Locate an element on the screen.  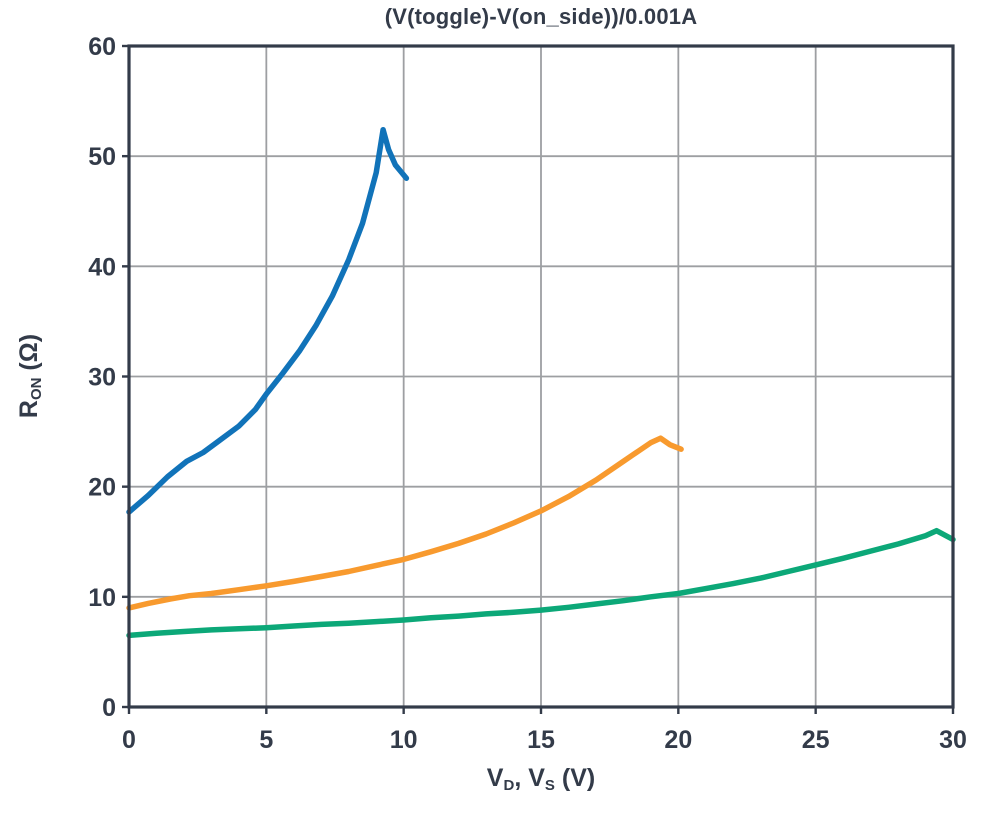
x-tick-label: 0 is located at coordinates (129, 740).